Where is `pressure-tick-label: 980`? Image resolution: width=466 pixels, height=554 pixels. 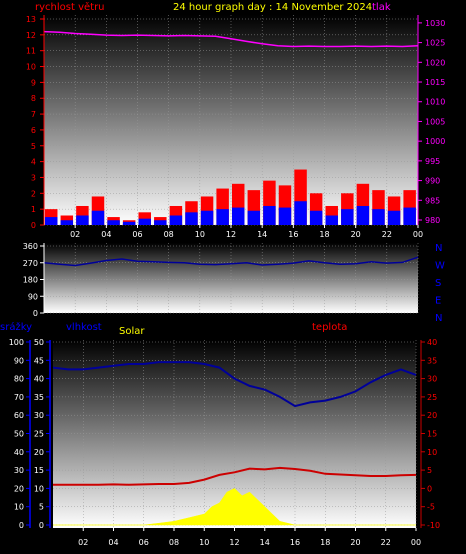
pressure-tick-label: 980 is located at coordinates (432, 220).